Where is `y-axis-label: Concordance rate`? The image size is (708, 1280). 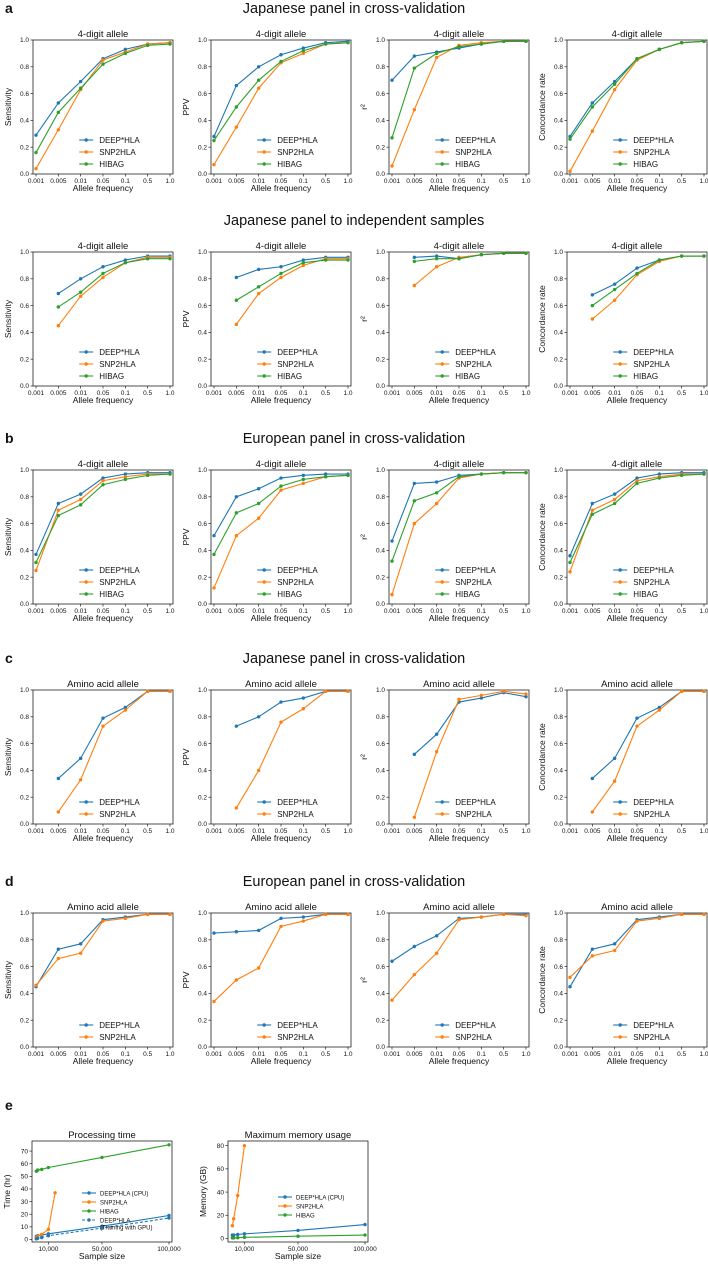 y-axis-label: Concordance rate is located at coordinates (542, 107).